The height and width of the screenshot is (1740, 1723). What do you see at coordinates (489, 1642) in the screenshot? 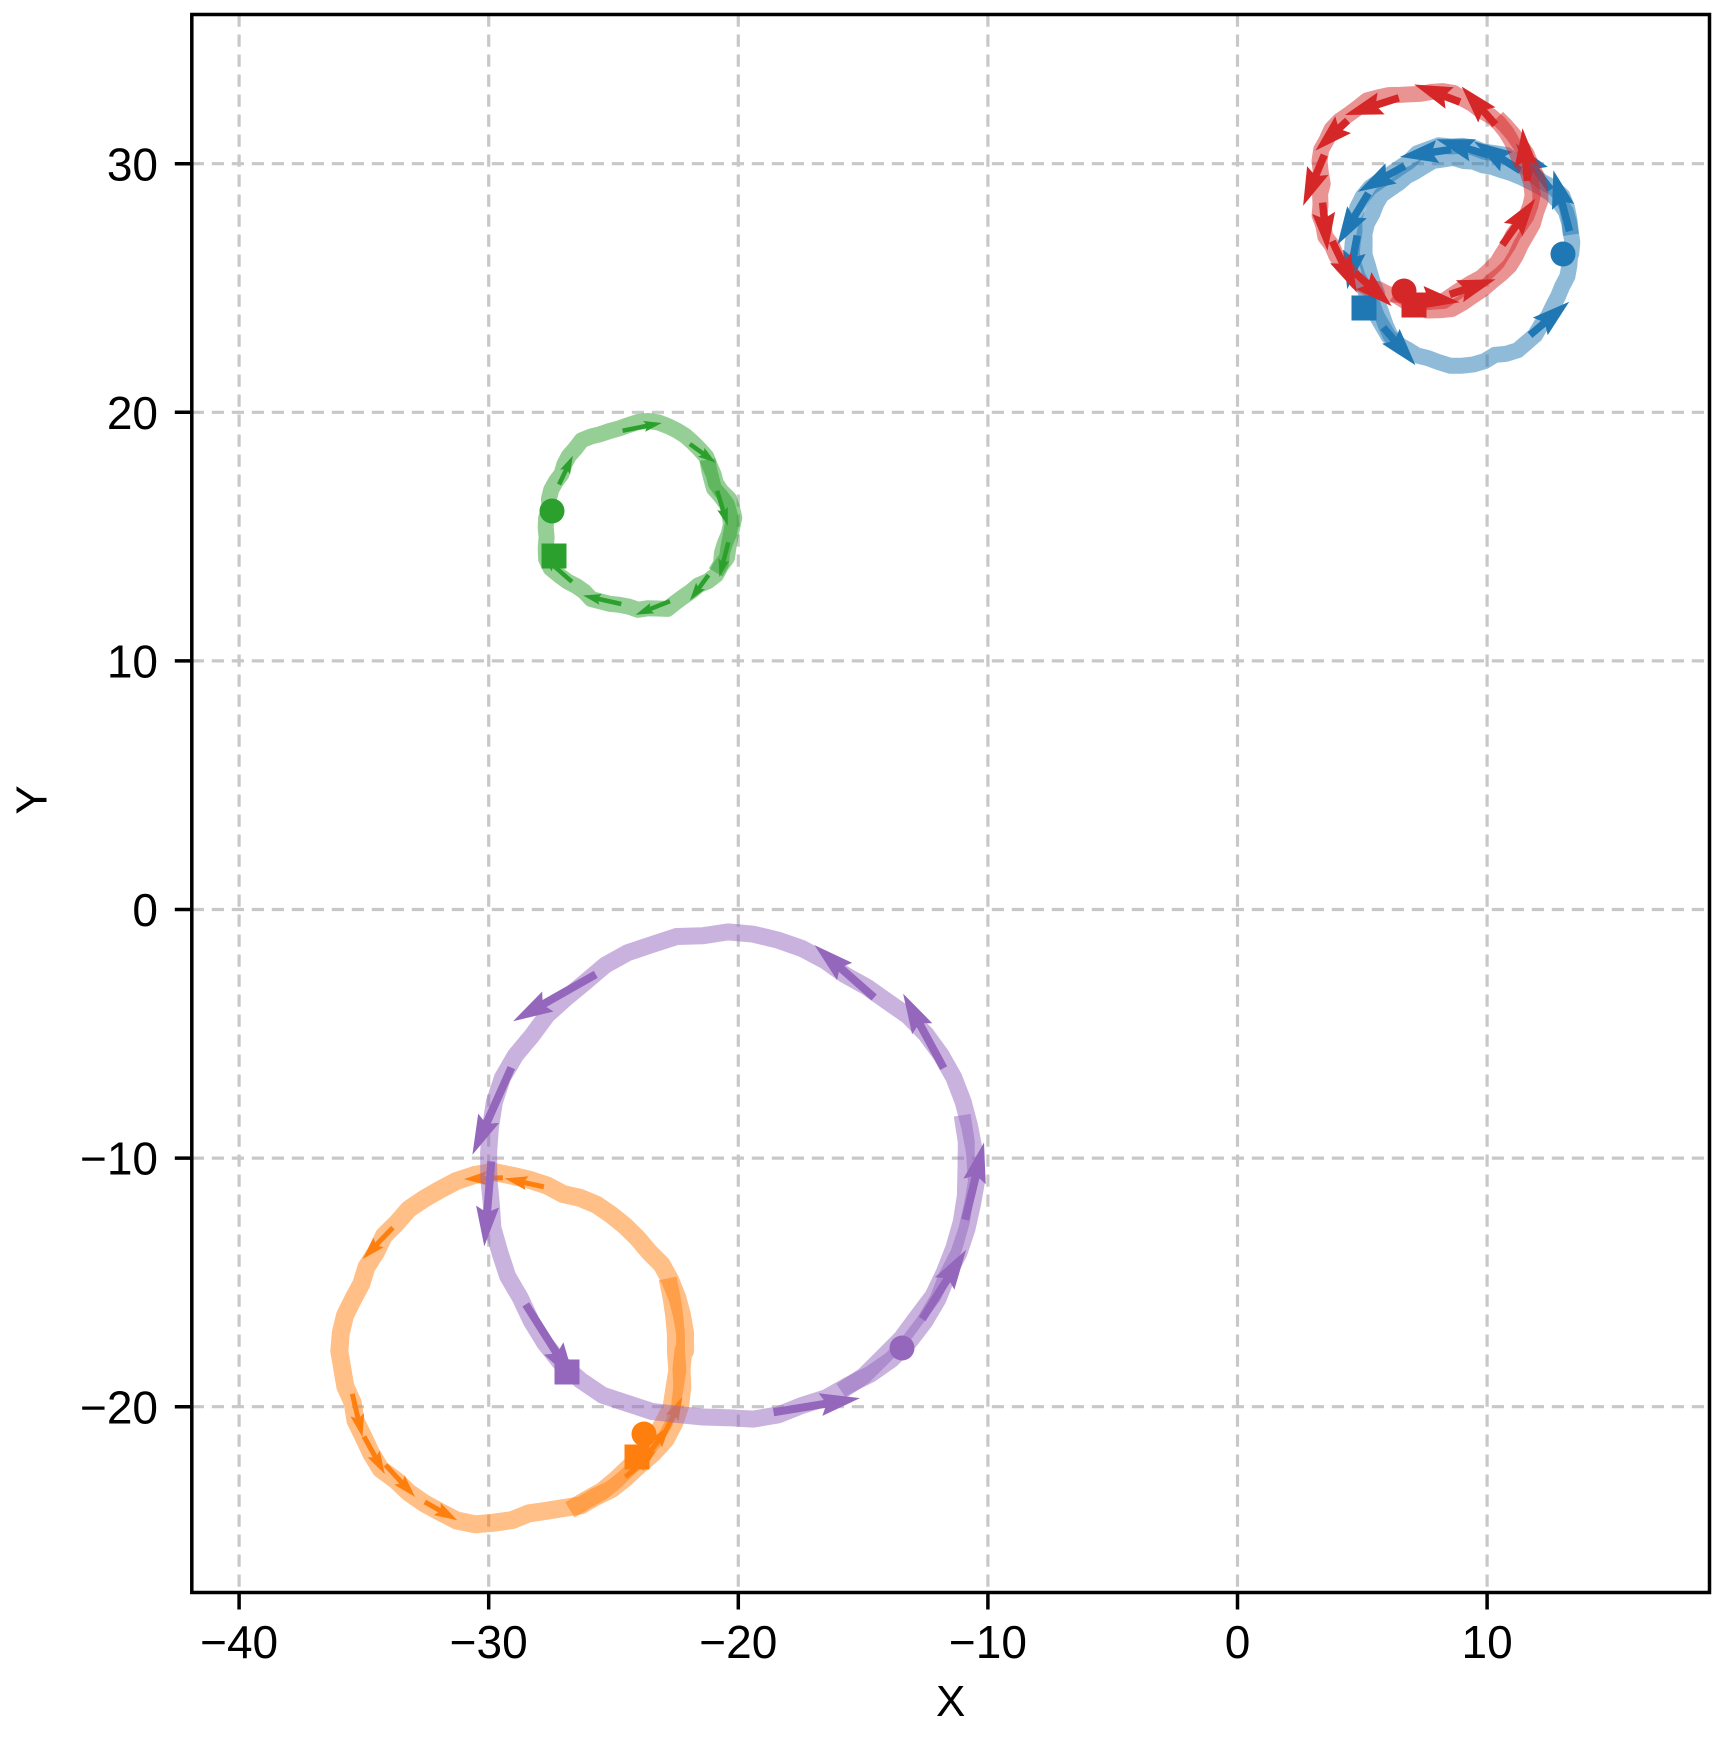
I see `svg-text: −30` at bounding box center [489, 1642].